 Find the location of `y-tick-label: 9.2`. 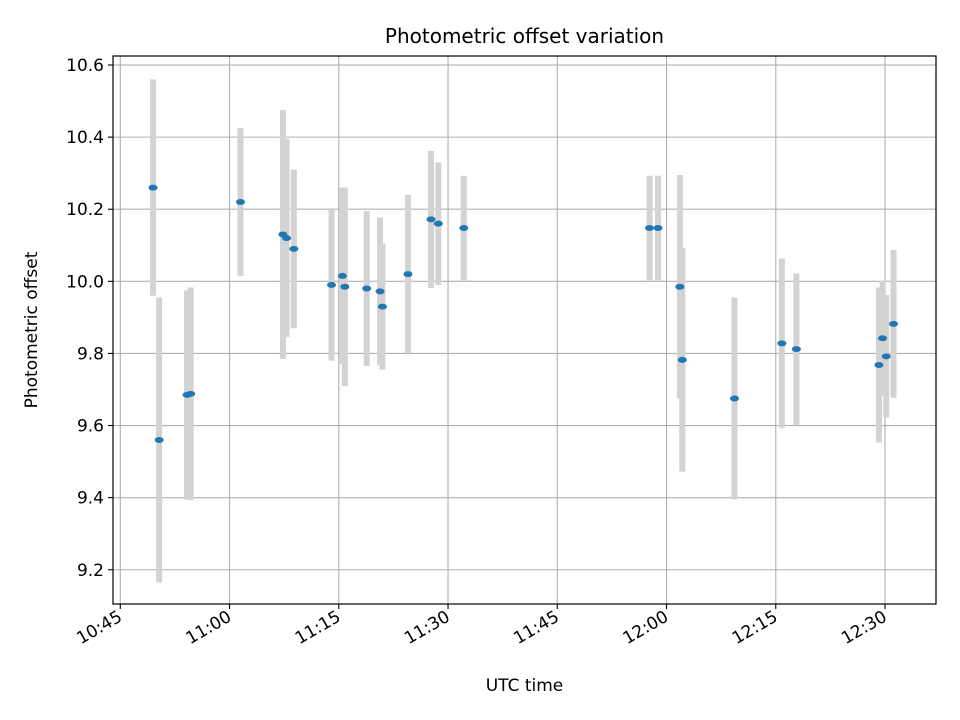

y-tick-label: 9.2 is located at coordinates (90, 571).